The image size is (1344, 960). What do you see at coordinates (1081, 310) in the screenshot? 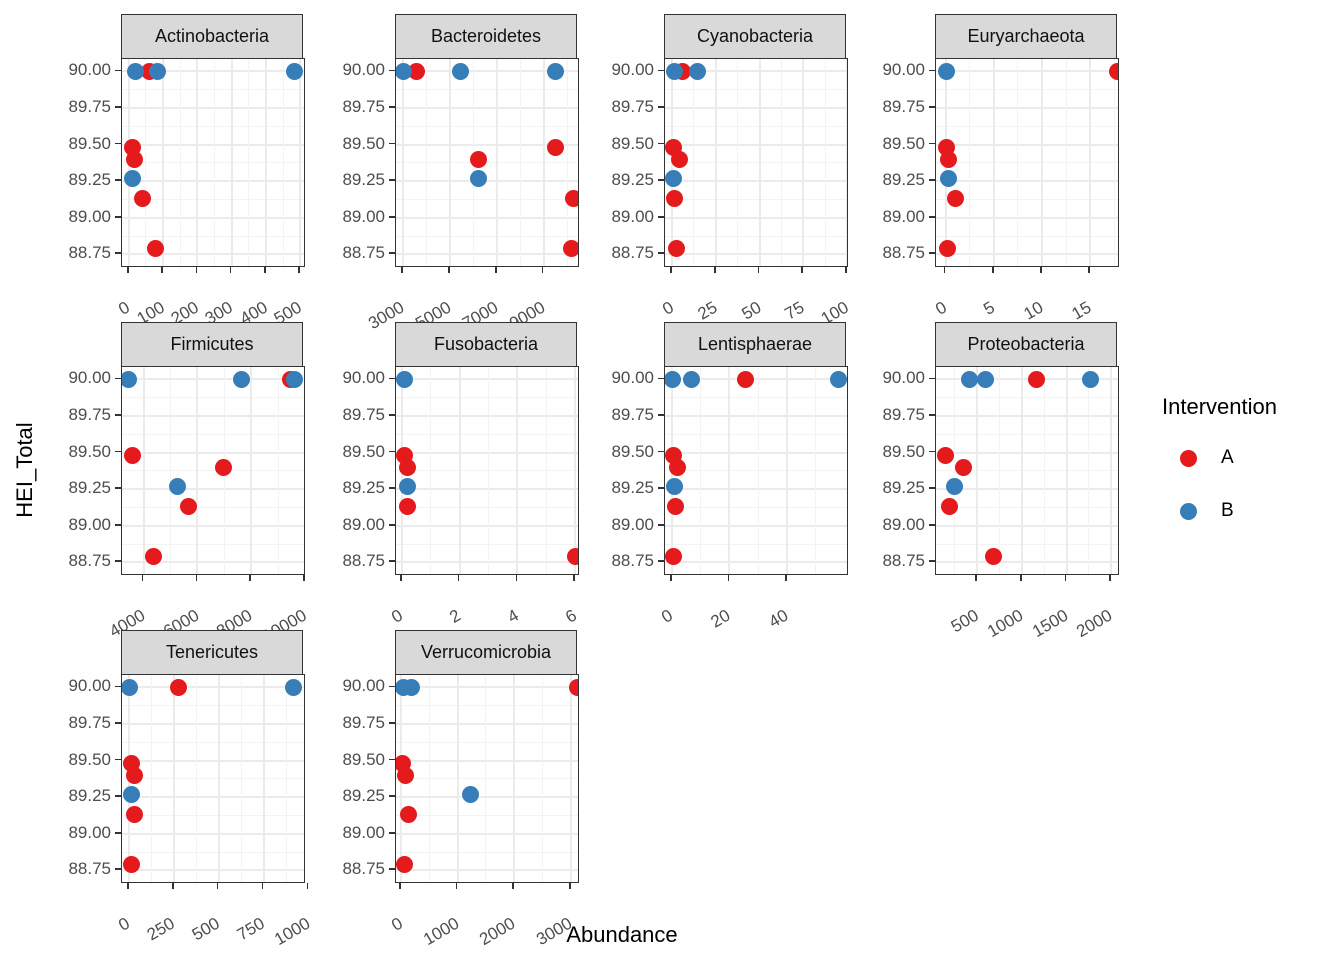
I see `x-tick-label-text: 15` at bounding box center [1081, 310].